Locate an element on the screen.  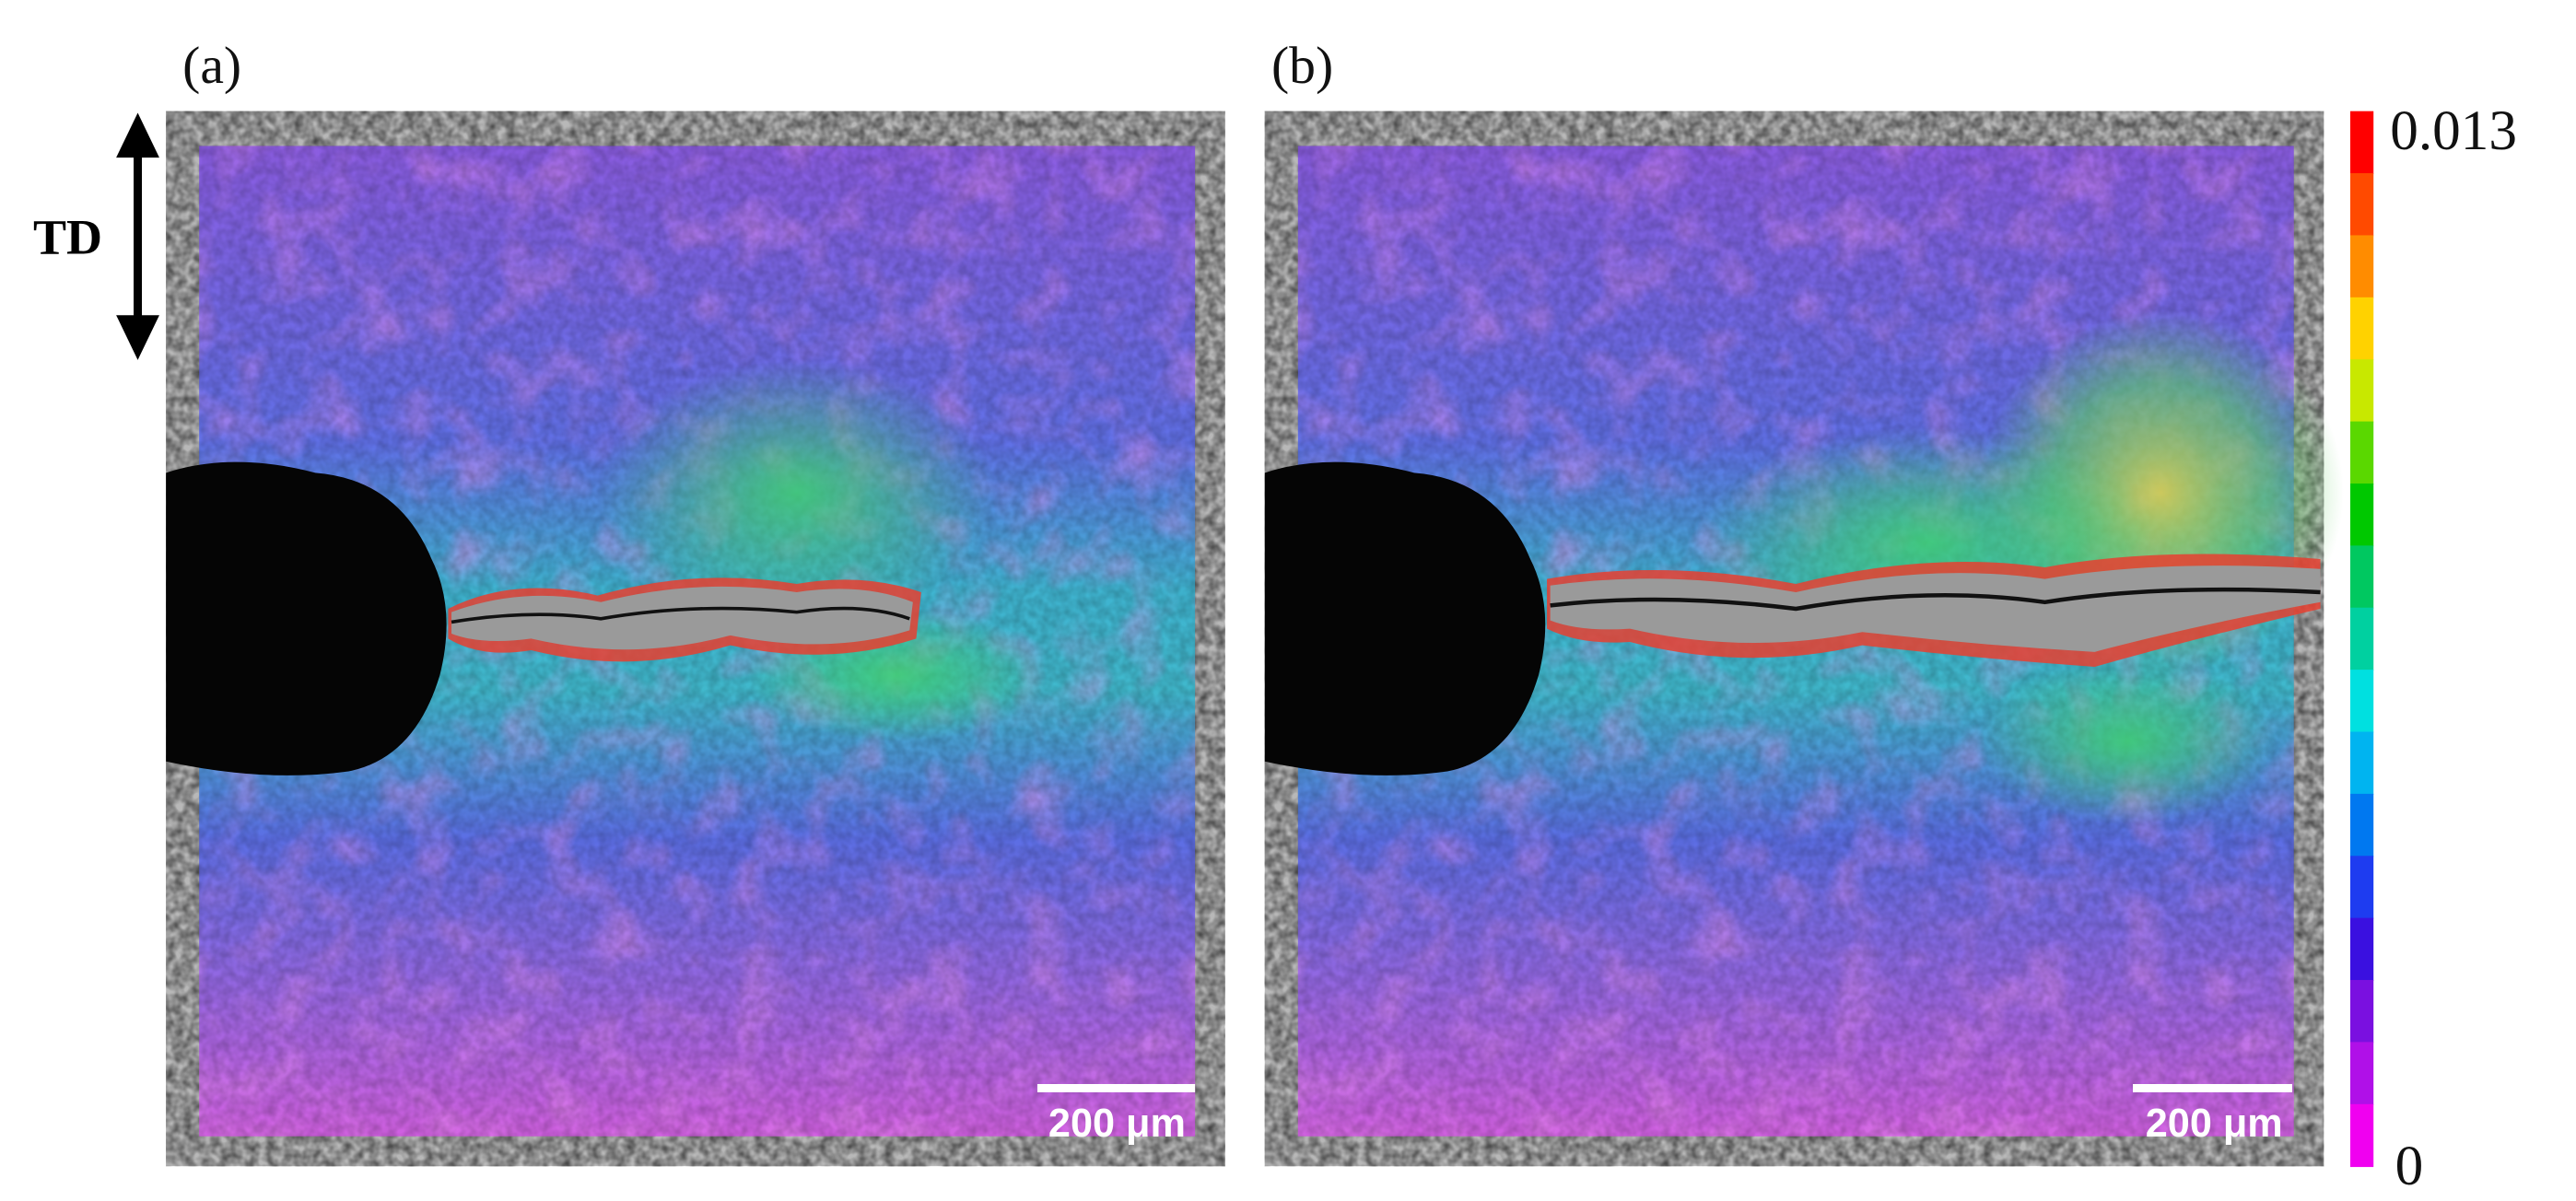
panel-label: (a) is located at coordinates (211, 66).